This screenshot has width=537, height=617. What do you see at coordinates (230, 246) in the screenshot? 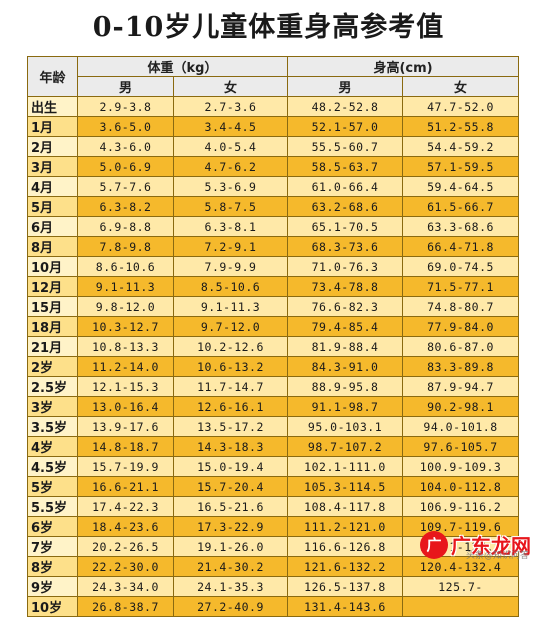
I see `weight-female-cell: 7.2-9.1` at bounding box center [230, 246].